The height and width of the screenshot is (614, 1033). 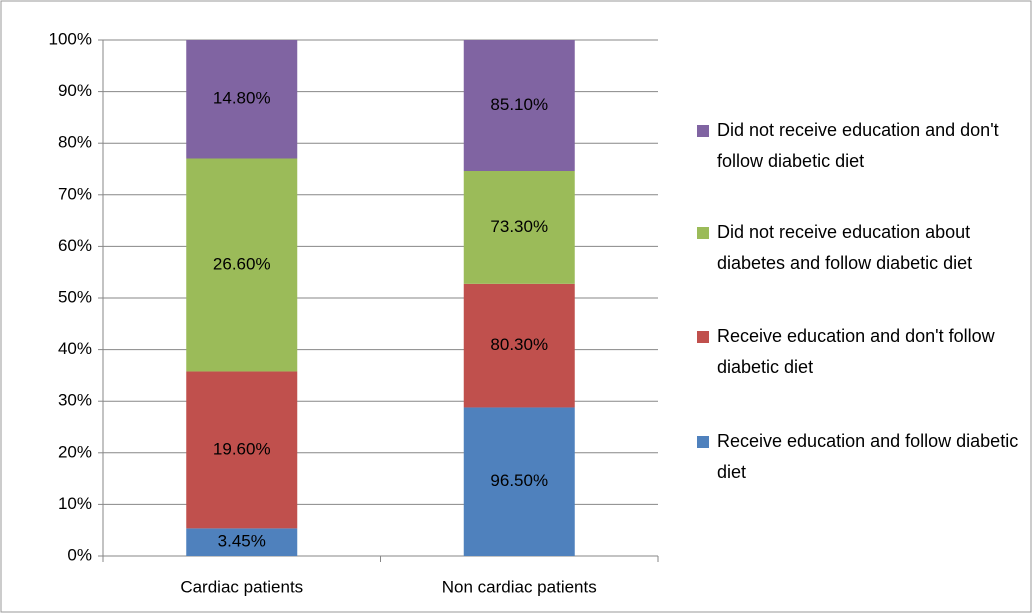 I want to click on y-tick-label: 10%, so click(x=75, y=503).